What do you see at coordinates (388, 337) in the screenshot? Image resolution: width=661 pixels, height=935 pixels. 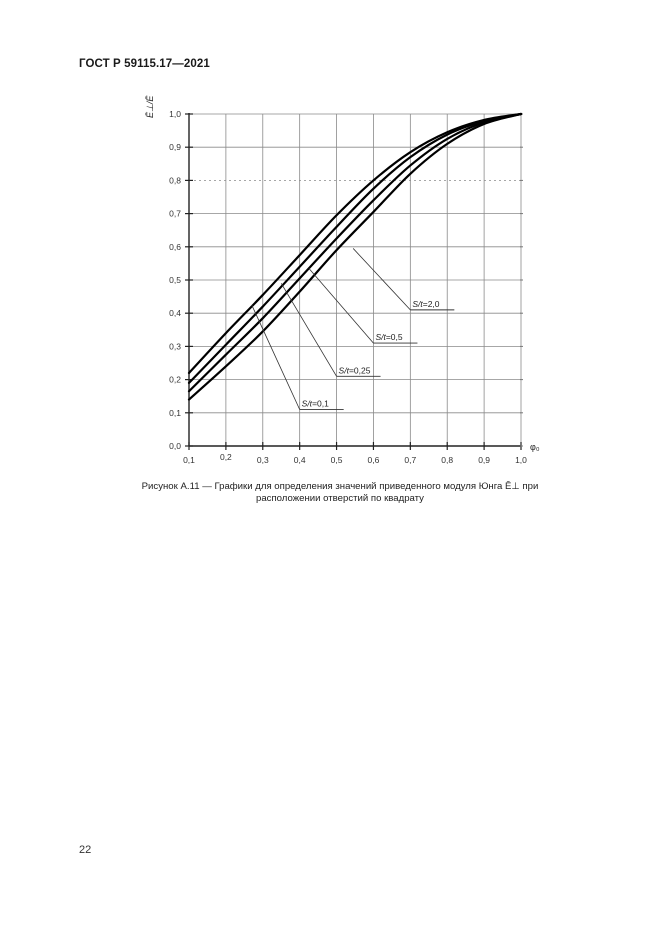 I see `annotation-label: S/t=0,5` at bounding box center [388, 337].